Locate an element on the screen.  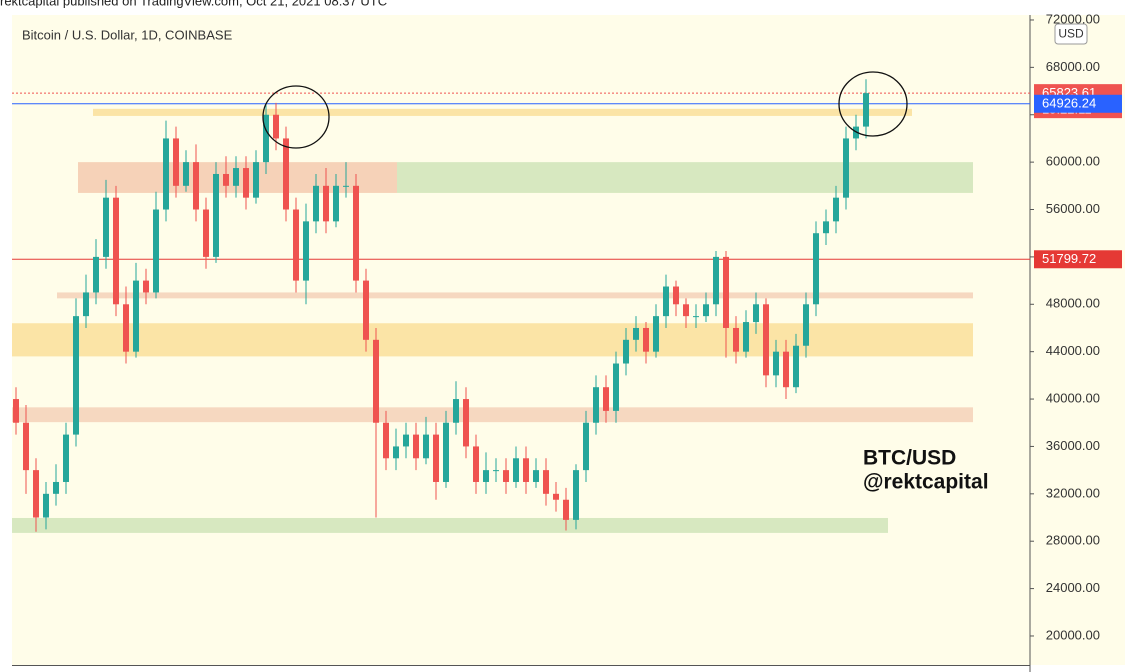
y-tick-label: 56000.00 is located at coordinates (1073, 208).